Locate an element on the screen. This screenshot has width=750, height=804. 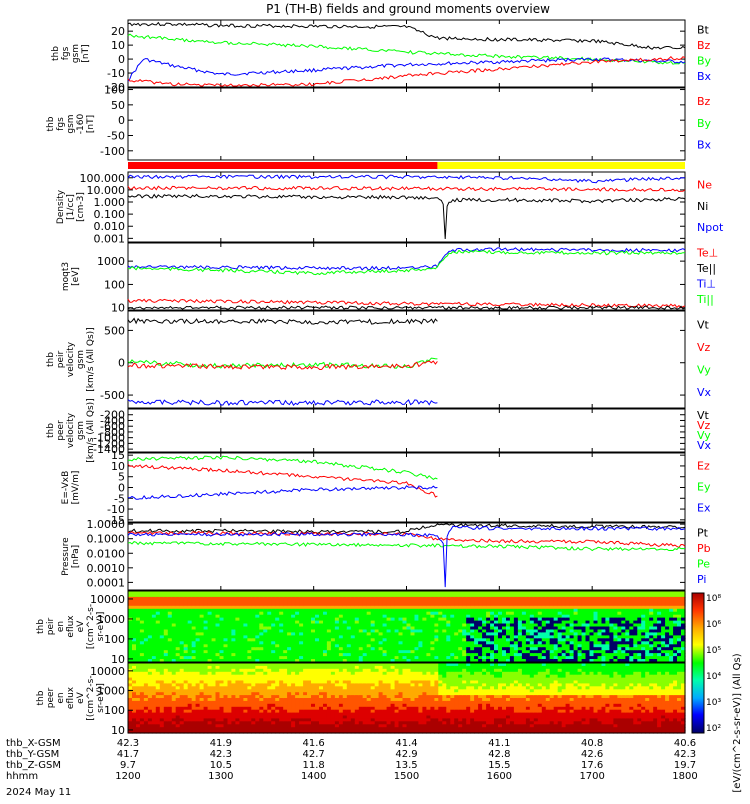
y-tick-label: 50 is located at coordinates (118, 105).